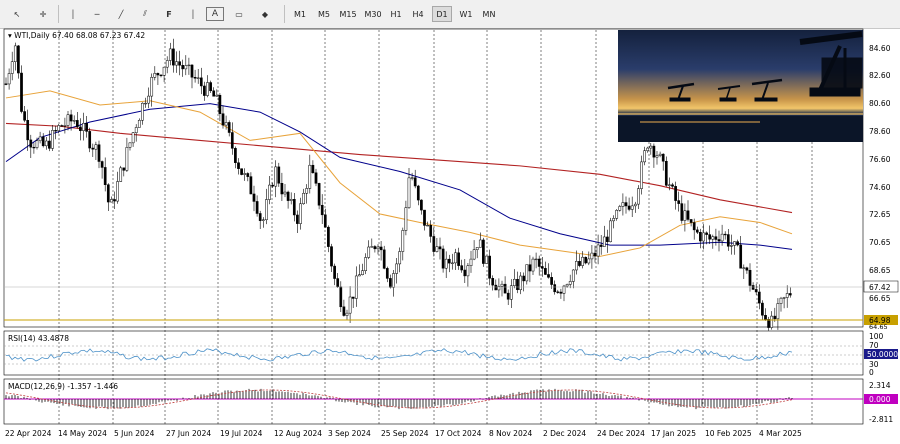  What do you see at coordinates (43, 14) in the screenshot?
I see `crosshair-icon: ✛` at bounding box center [43, 14].